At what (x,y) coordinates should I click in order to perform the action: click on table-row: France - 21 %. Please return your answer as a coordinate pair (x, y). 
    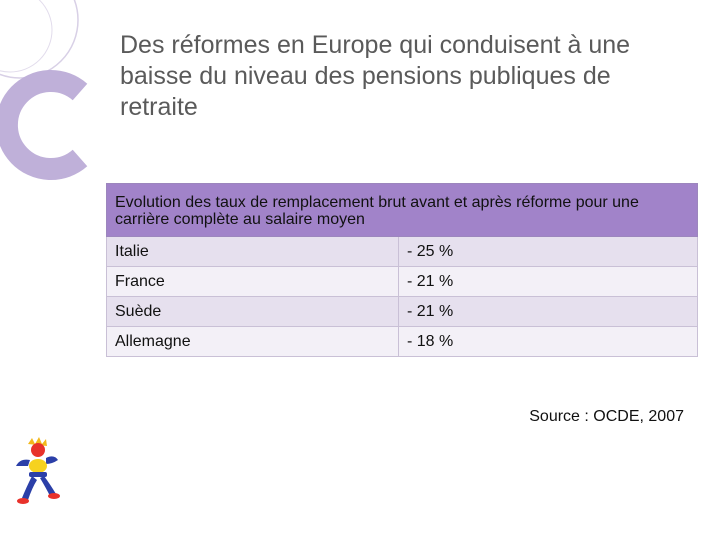
    Looking at the image, I should click on (402, 281).